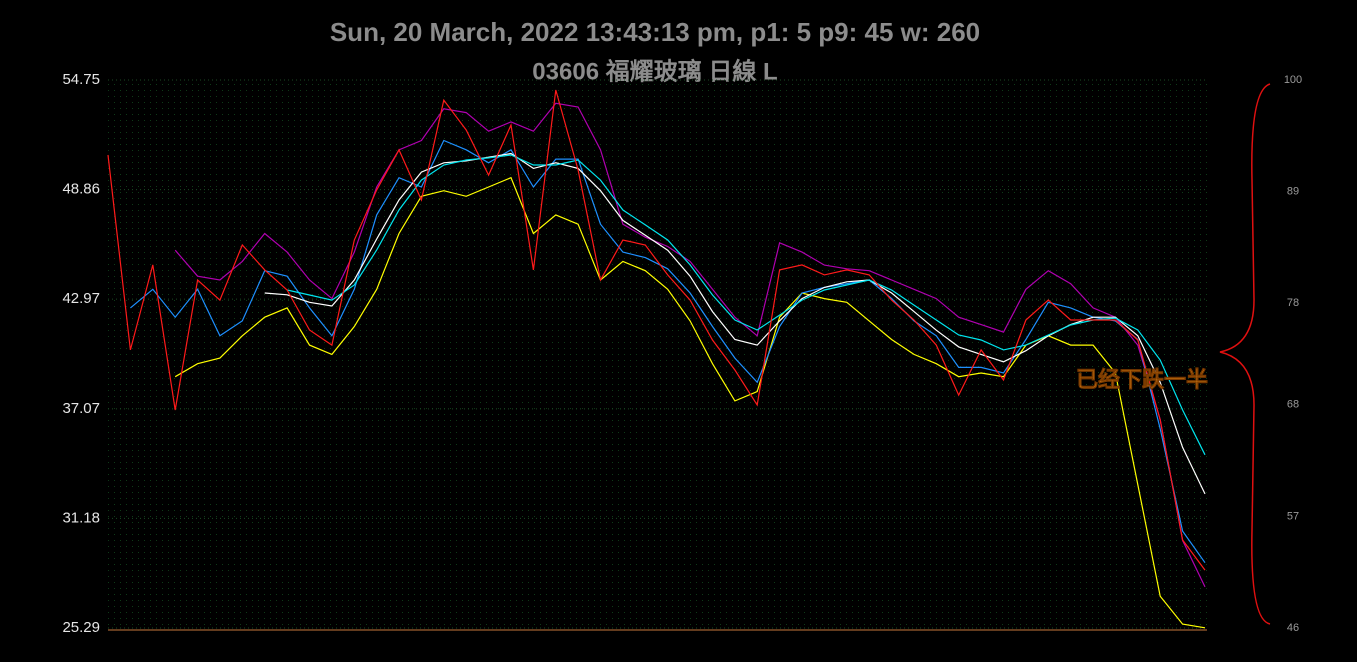  Describe the element at coordinates (81, 408) in the screenshot. I see `y-tick-label: 37.07` at that location.